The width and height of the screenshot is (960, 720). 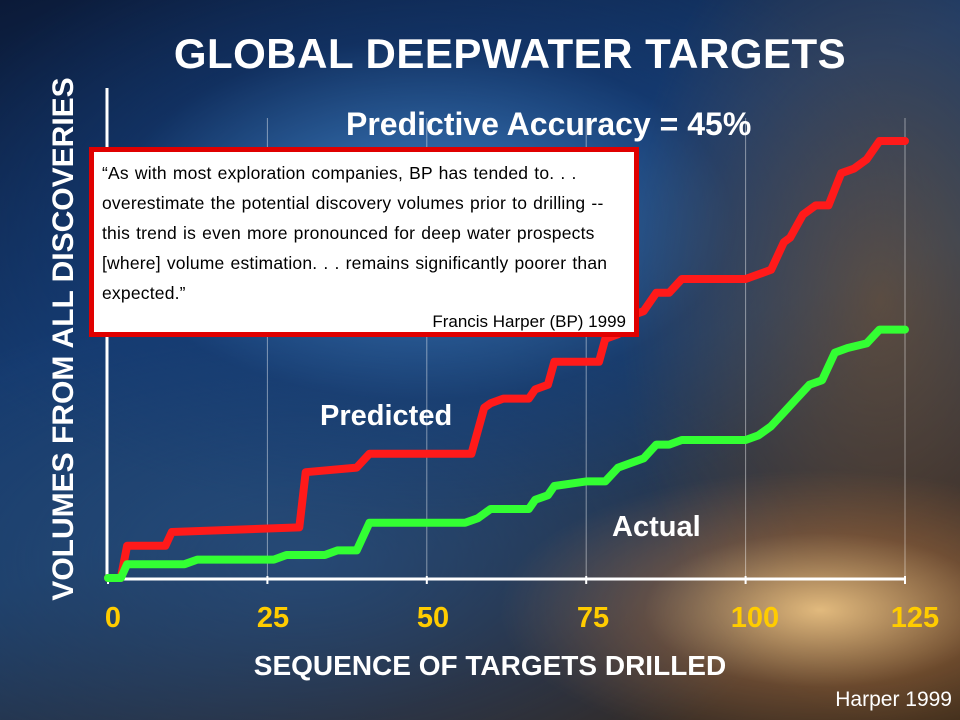 What do you see at coordinates (915, 618) in the screenshot?
I see `x-tick-label: 125` at bounding box center [915, 618].